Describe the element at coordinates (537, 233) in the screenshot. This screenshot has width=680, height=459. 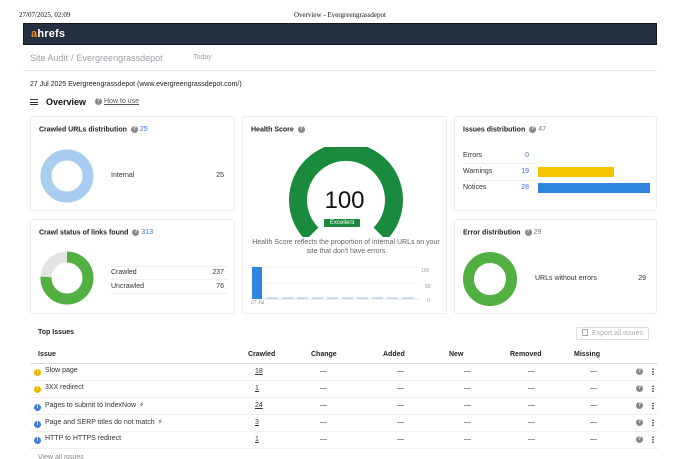
I see `error-count: 29` at that location.